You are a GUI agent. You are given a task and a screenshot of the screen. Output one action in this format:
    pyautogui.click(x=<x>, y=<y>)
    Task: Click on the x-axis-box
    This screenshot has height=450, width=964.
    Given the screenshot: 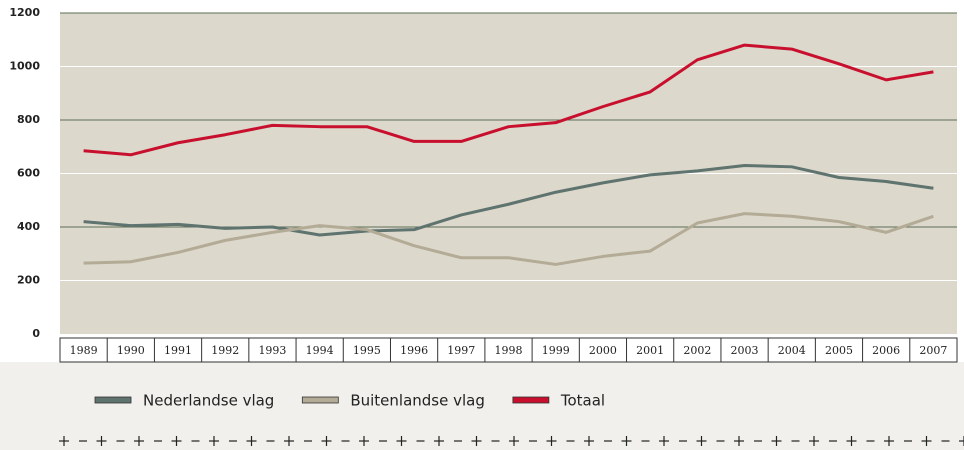 What is the action you would take?
    pyautogui.click(x=508, y=350)
    